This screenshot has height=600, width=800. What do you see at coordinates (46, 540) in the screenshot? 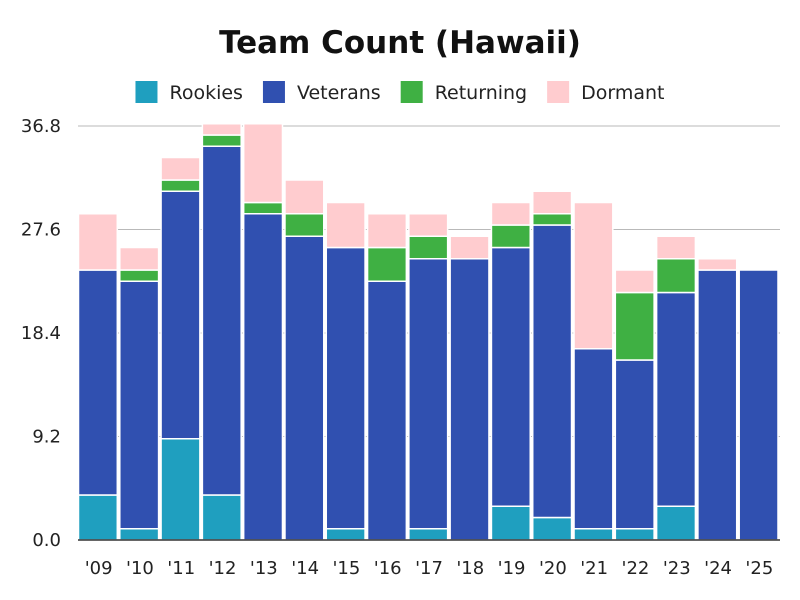
I see `y-tick-label: 0.0` at bounding box center [46, 540].